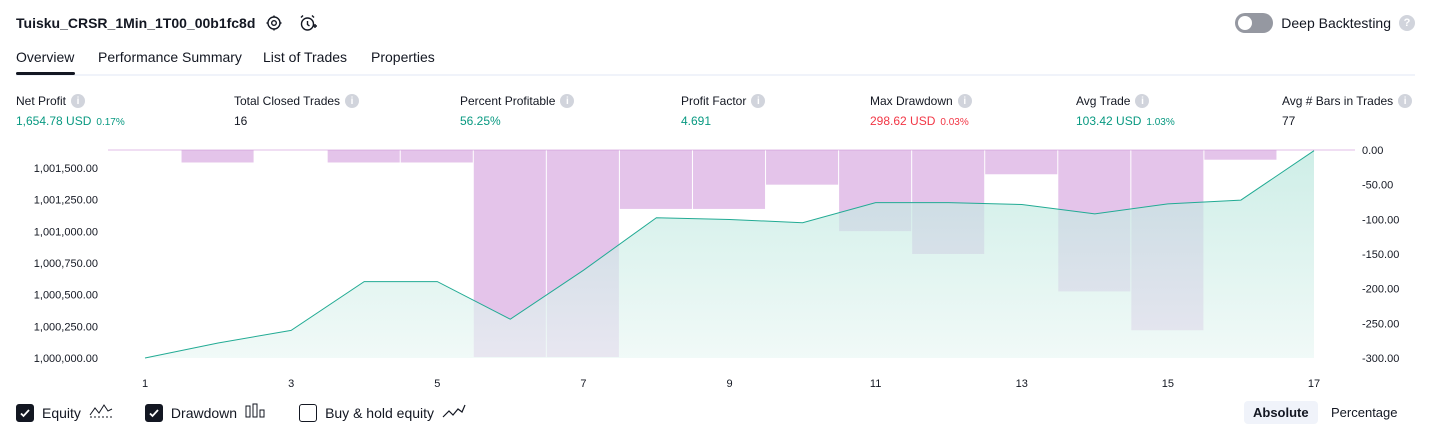 The image size is (1431, 438). What do you see at coordinates (1364, 412) in the screenshot?
I see `mode-percentage-button: Percentage` at bounding box center [1364, 412].